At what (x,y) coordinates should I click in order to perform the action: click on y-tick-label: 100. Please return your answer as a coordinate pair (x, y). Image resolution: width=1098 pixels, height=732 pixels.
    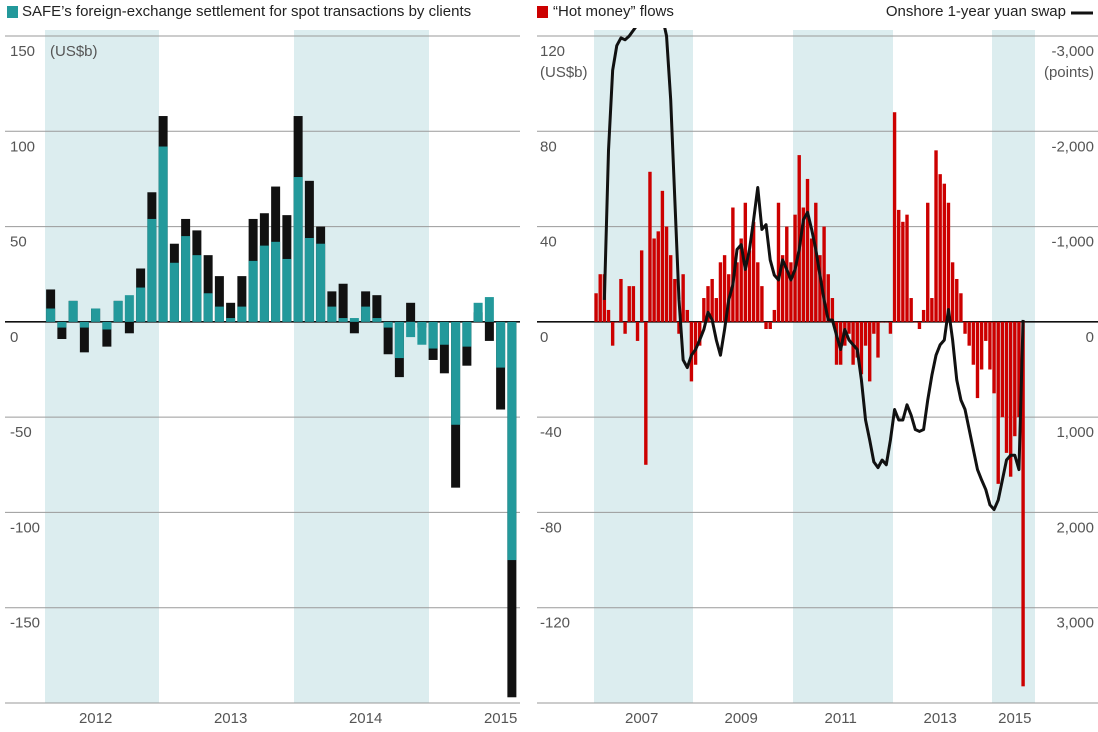
    Looking at the image, I should click on (22, 146).